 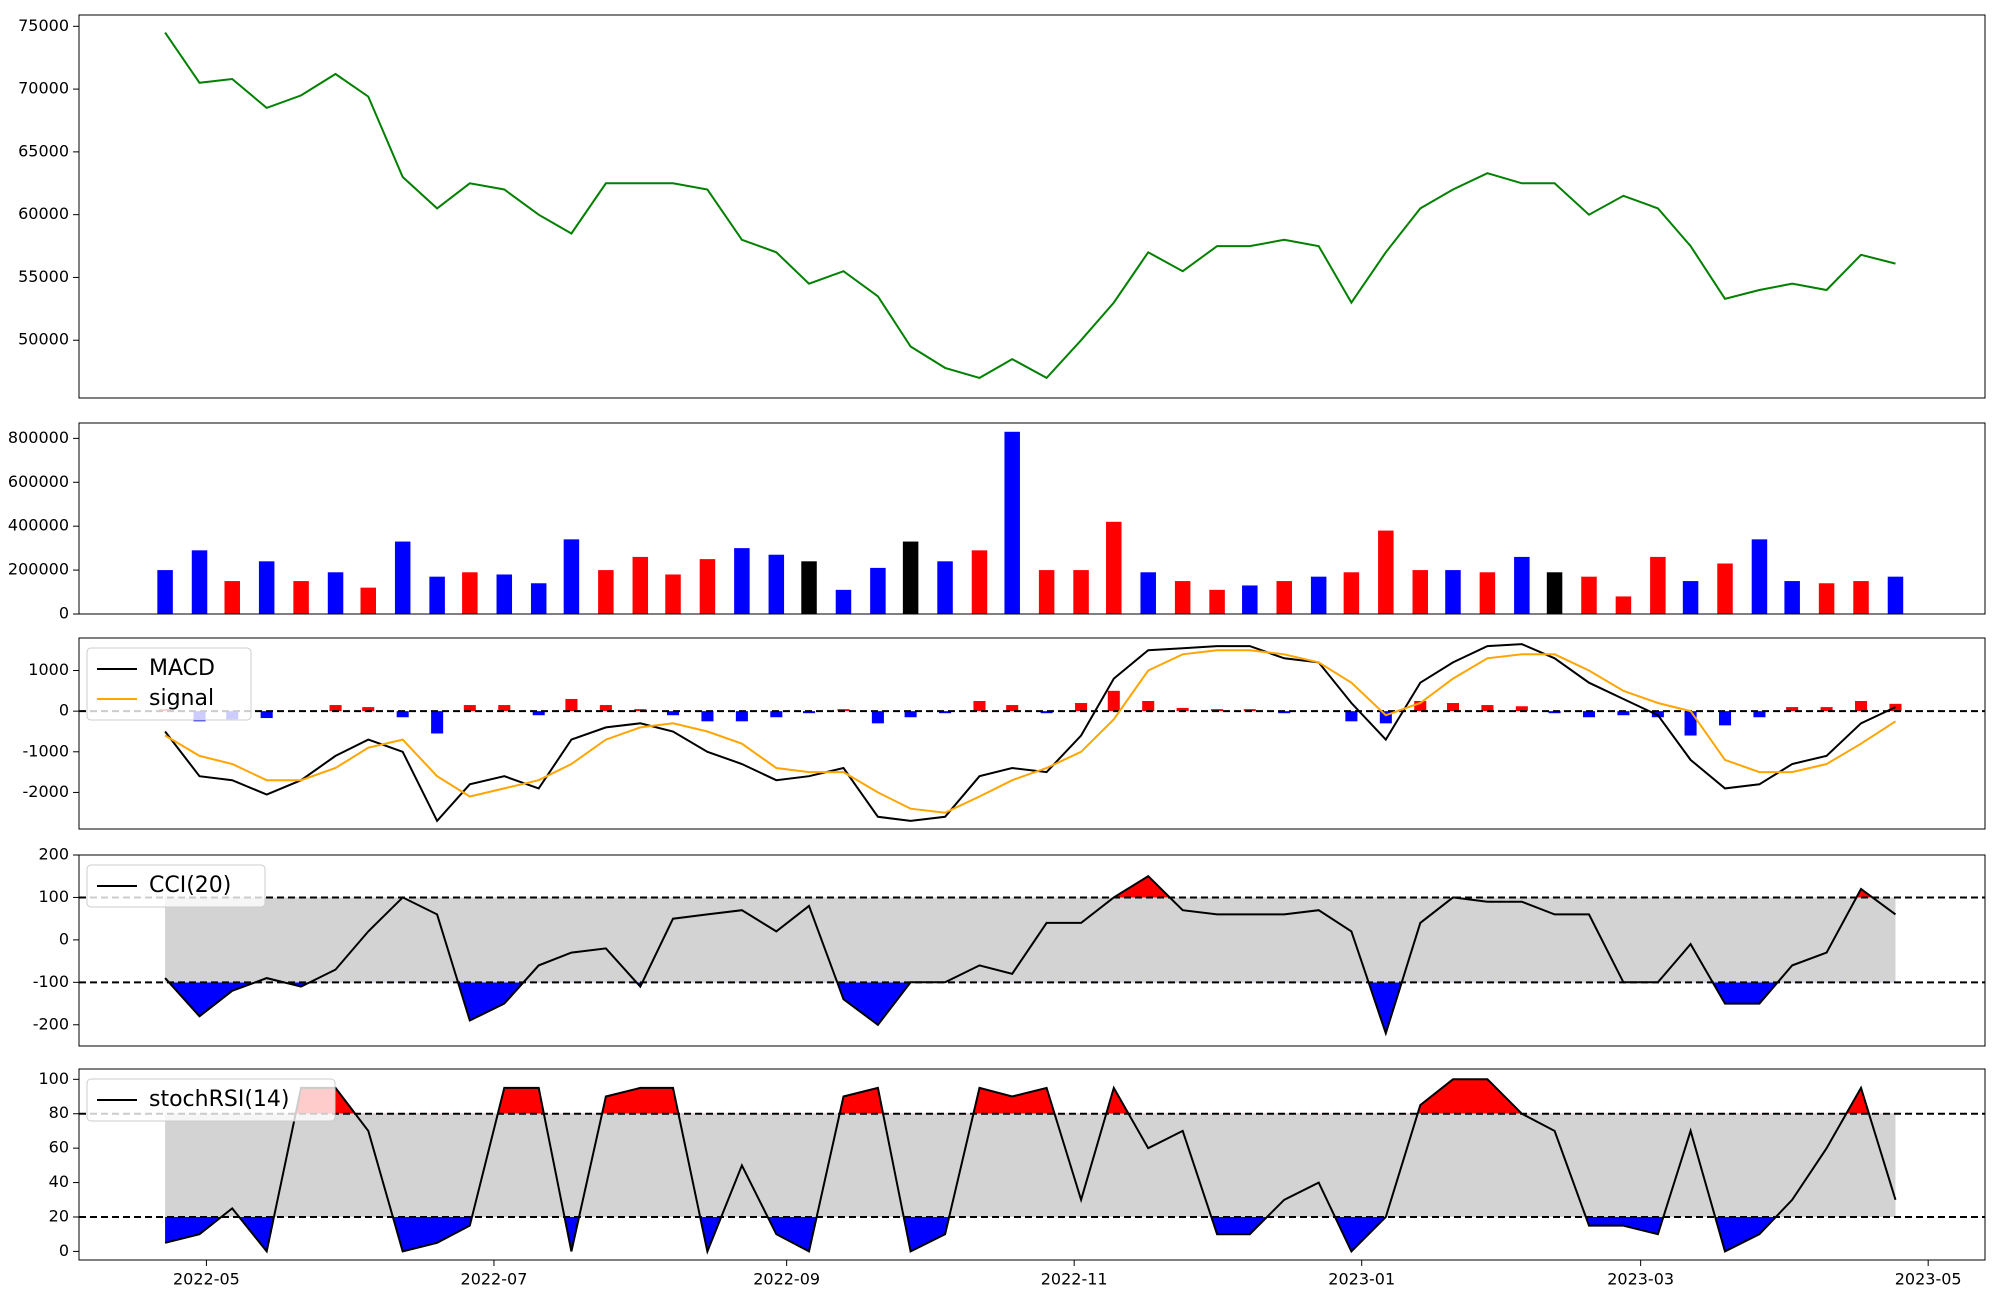 I want to click on x-tick-label: 2022-09, so click(x=786, y=1279).